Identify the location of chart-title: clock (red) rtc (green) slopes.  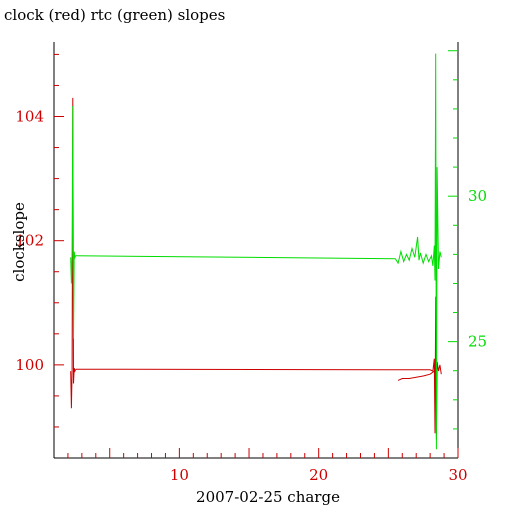
(114, 15).